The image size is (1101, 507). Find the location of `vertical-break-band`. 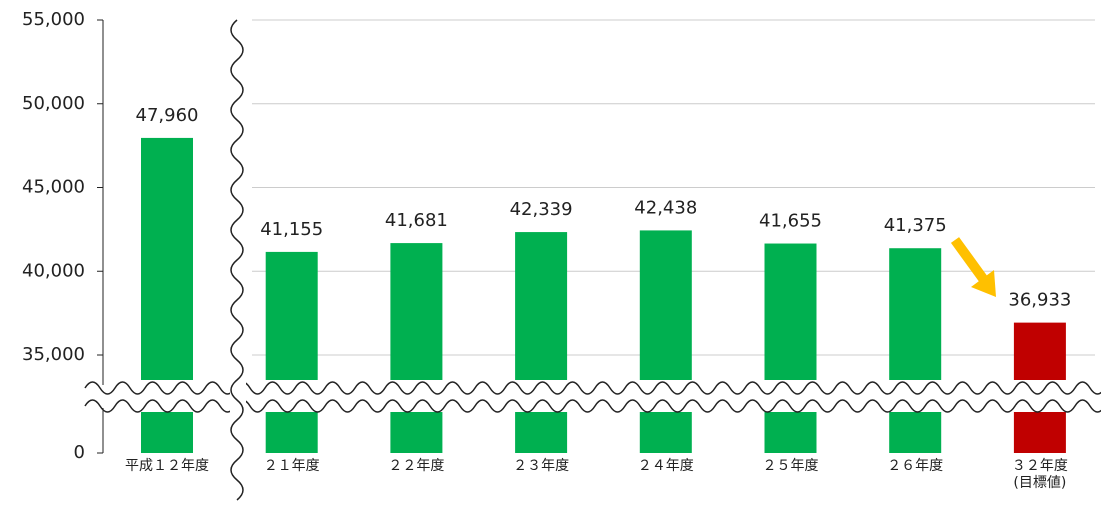

vertical-break-band is located at coordinates (238, 245).